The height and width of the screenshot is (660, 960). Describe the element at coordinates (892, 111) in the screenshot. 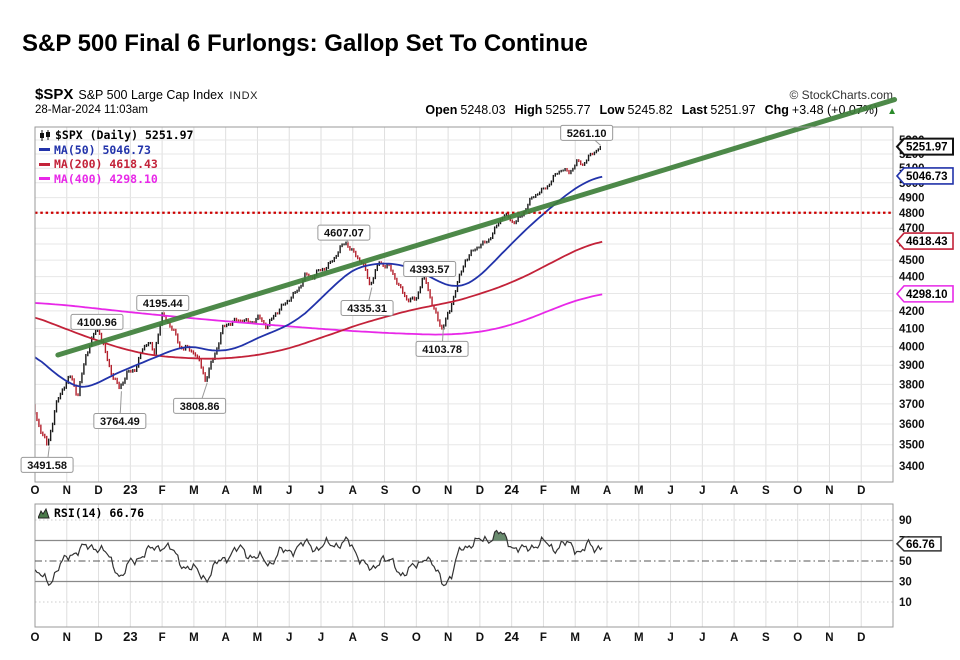

I see `up-arrow-icon: ▲` at that location.